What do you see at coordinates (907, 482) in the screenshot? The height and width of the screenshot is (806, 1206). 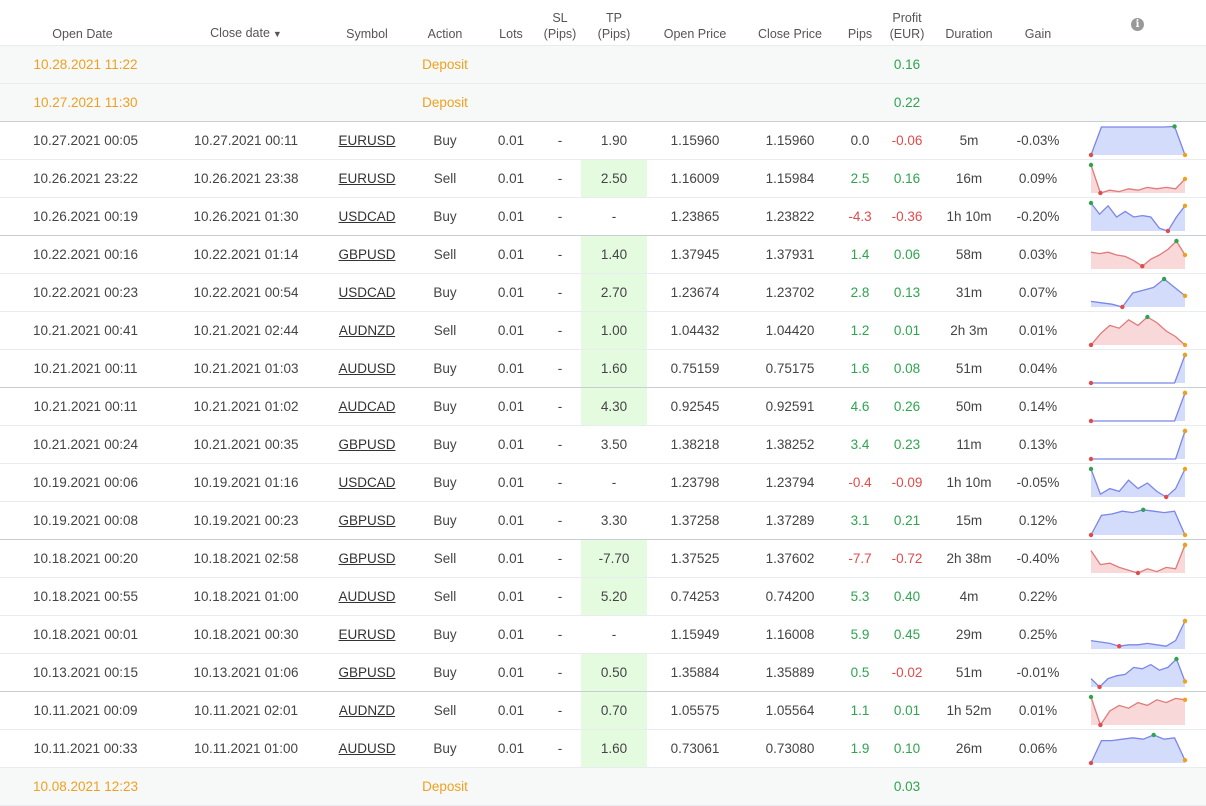 I see `profit-cell: -0.09` at bounding box center [907, 482].